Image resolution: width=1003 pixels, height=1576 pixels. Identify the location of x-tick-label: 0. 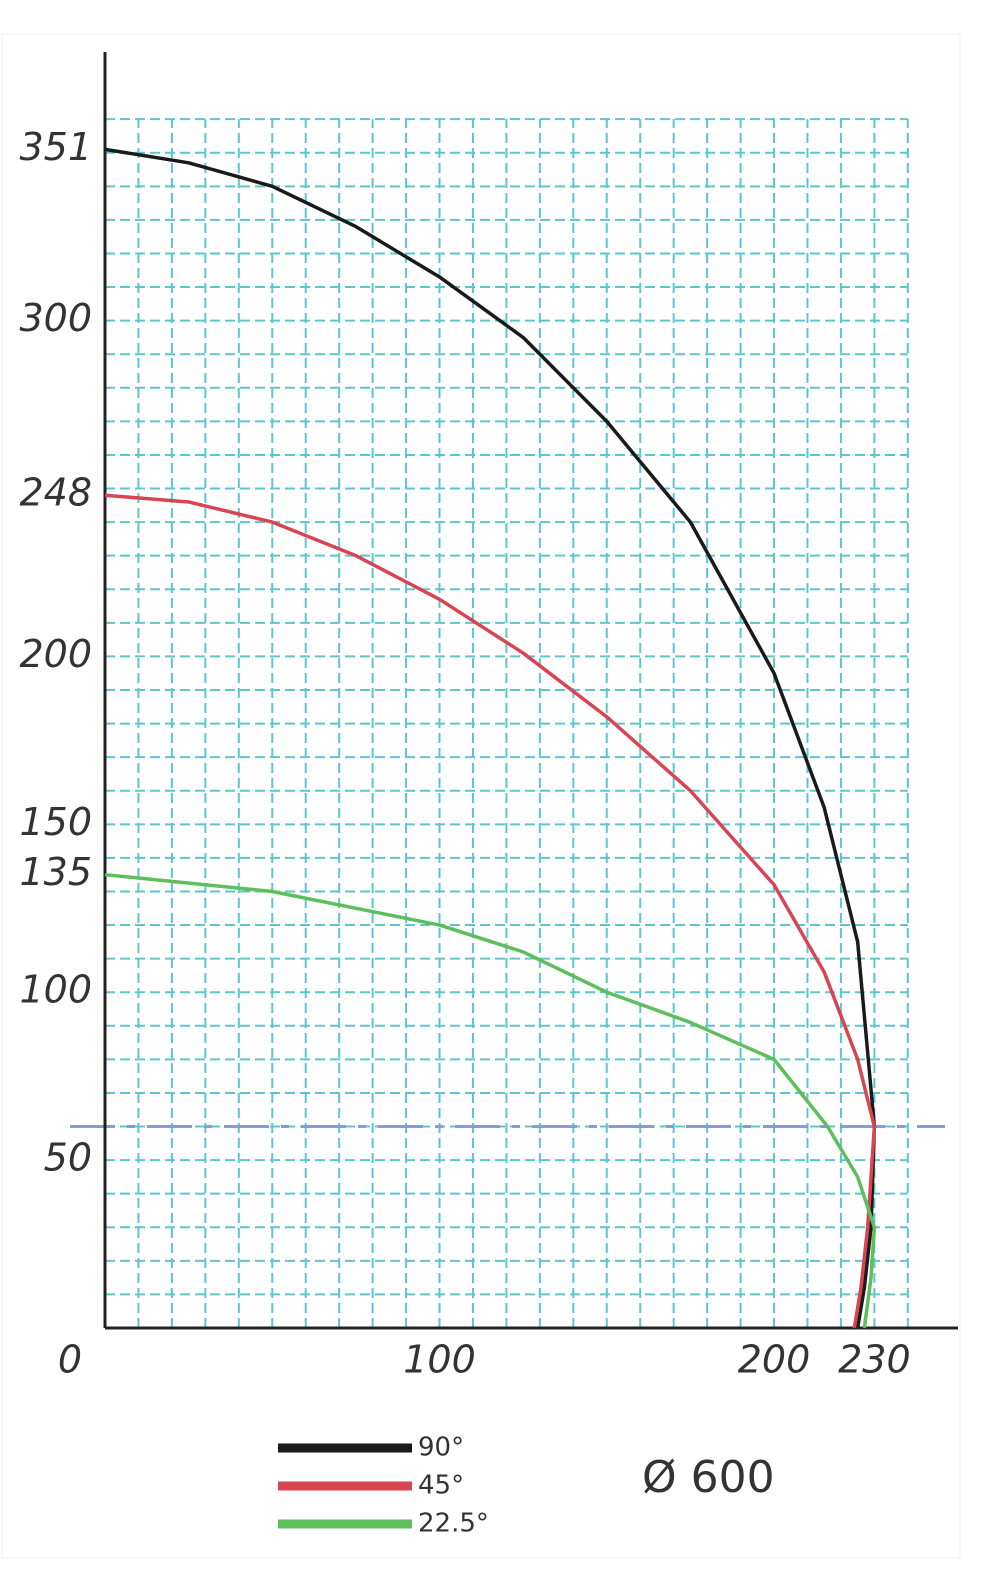
(70, 1360).